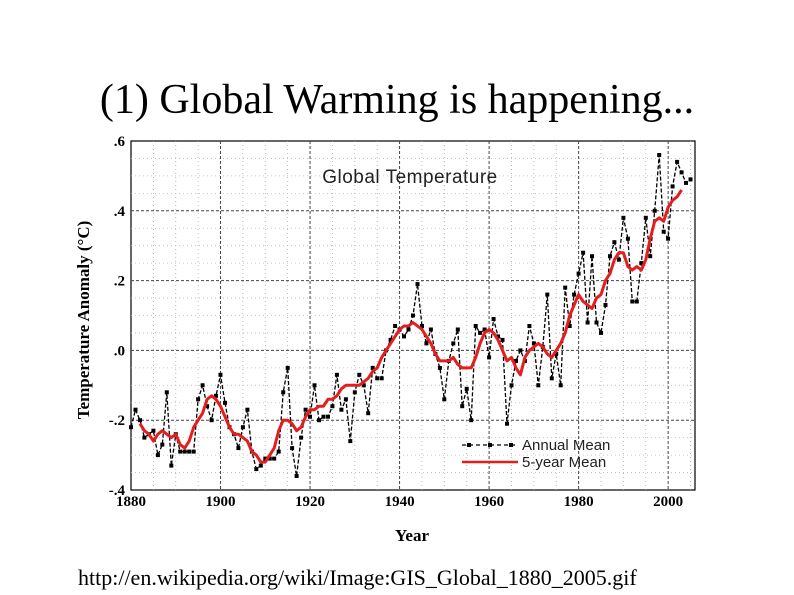  What do you see at coordinates (117, 491) in the screenshot?
I see `y-tick-label: -.4` at bounding box center [117, 491].